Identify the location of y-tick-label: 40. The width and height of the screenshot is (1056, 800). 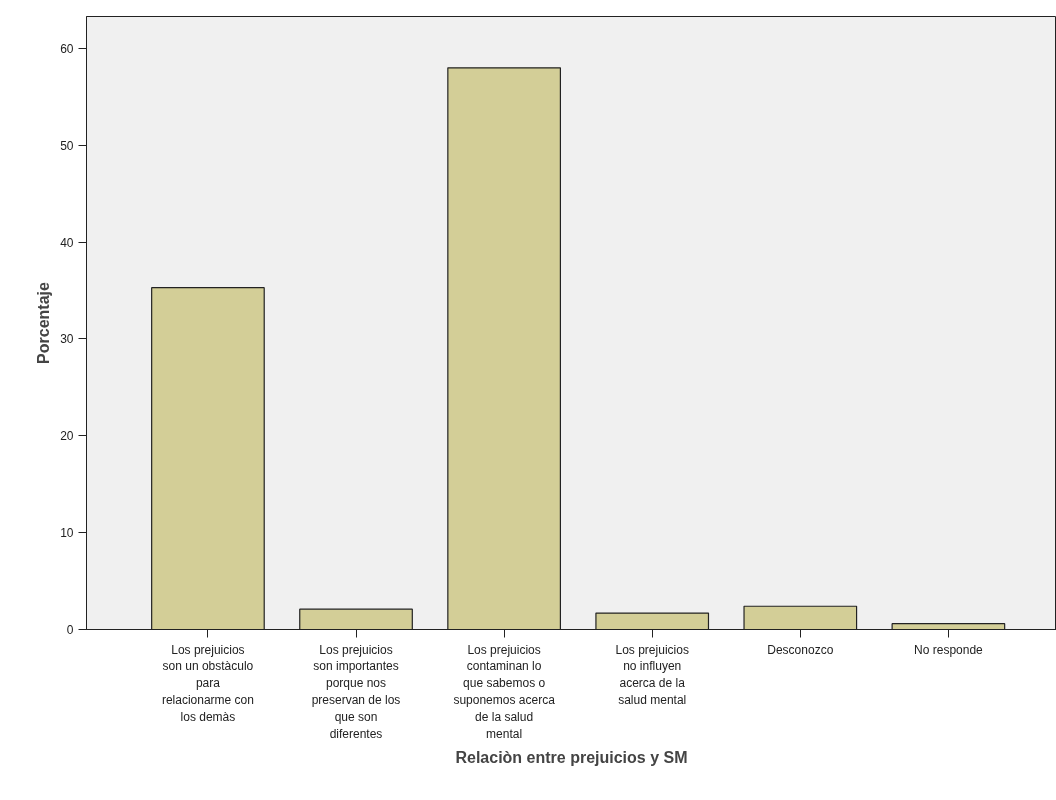
(67, 242).